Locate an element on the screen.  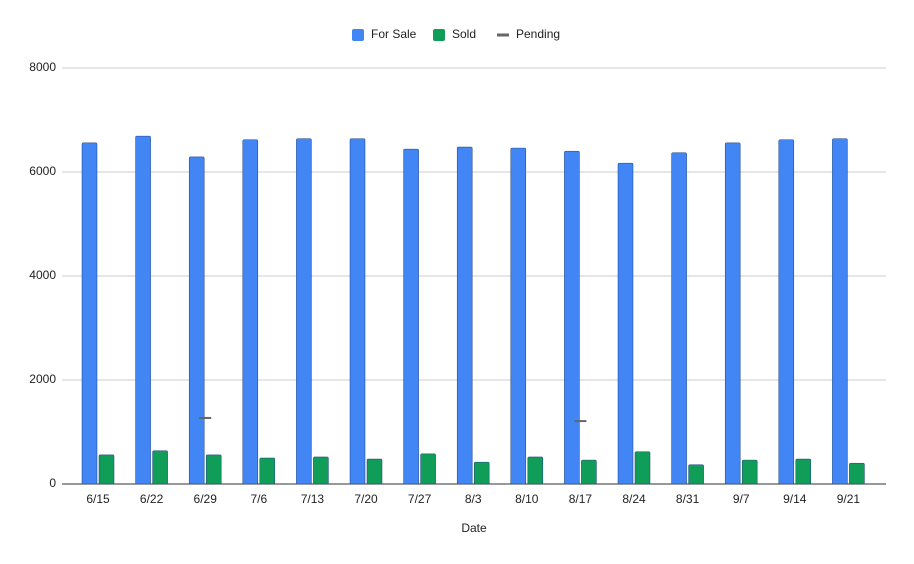
x-tick-label: 8/3 is located at coordinates (473, 499).